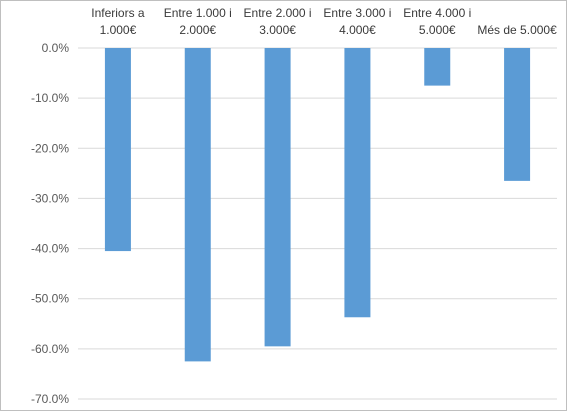  Describe the element at coordinates (517, 30) in the screenshot. I see `category-label: Més de 5.000€` at that location.